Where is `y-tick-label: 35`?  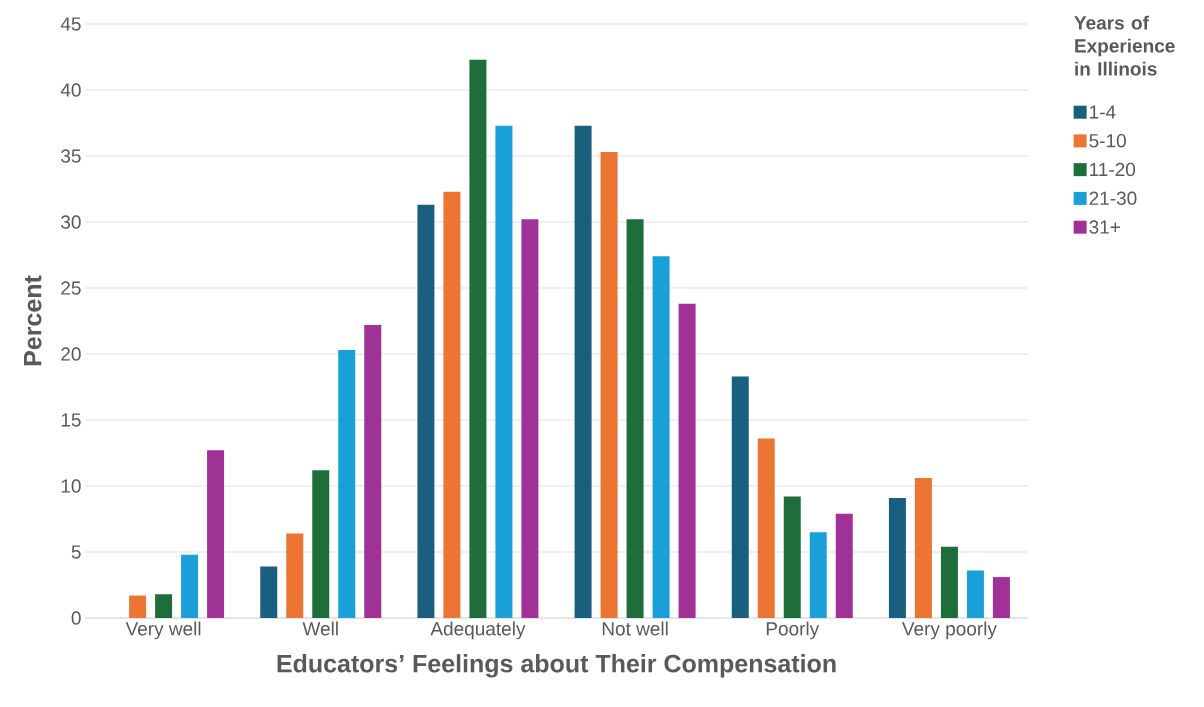
y-tick-label: 35 is located at coordinates (71, 156).